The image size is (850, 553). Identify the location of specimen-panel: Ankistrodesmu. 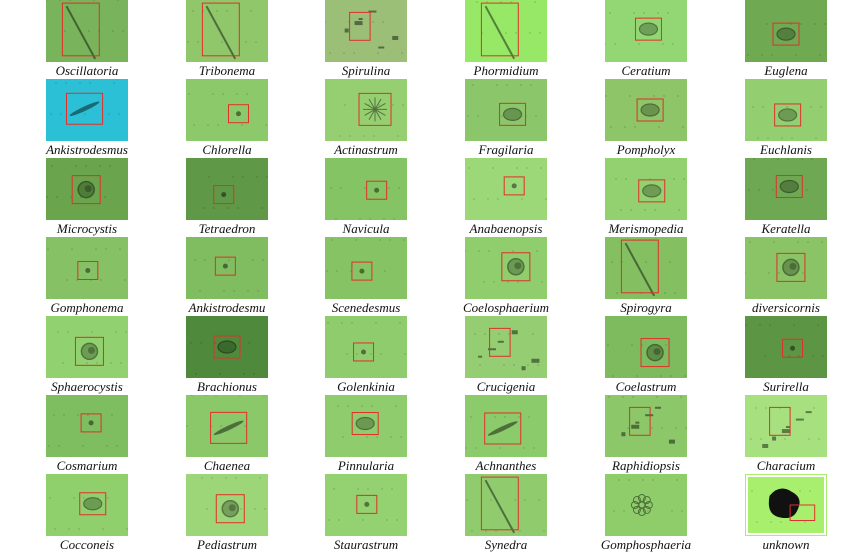
(256, 276).